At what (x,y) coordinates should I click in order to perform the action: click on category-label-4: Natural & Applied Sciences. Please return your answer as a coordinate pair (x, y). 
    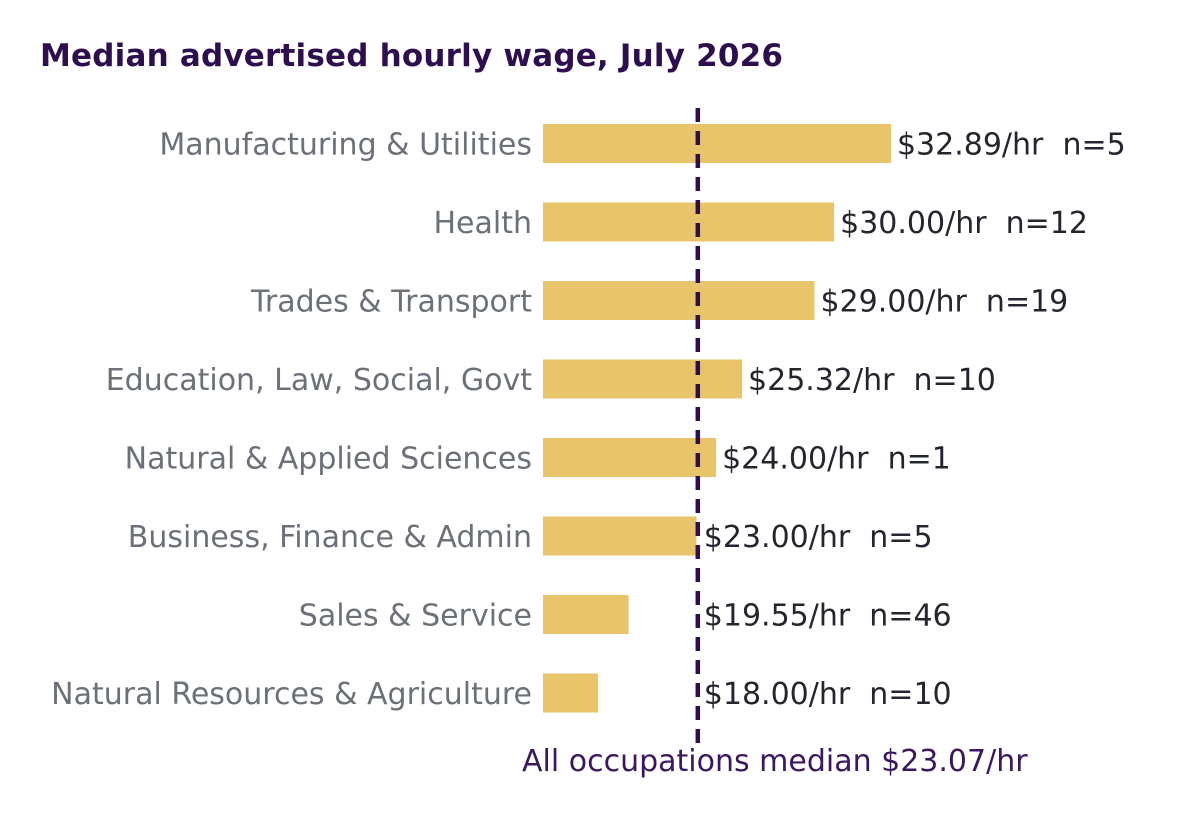
    Looking at the image, I should click on (328, 459).